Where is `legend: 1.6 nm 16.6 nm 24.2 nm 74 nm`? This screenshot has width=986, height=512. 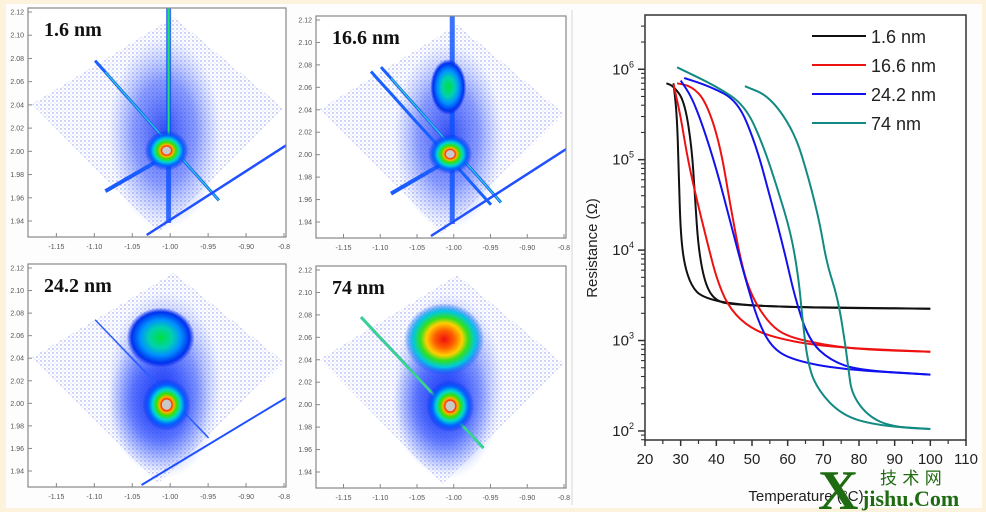
legend: 1.6 nm 16.6 nm 24.2 nm 74 nm is located at coordinates (874, 80).